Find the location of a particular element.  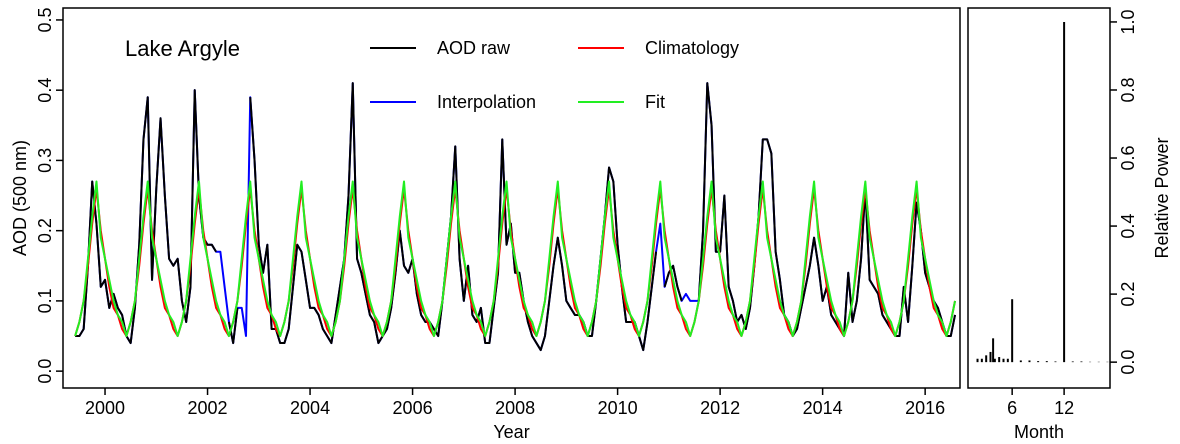

x-tick-label: 2010 is located at coordinates (618, 408).